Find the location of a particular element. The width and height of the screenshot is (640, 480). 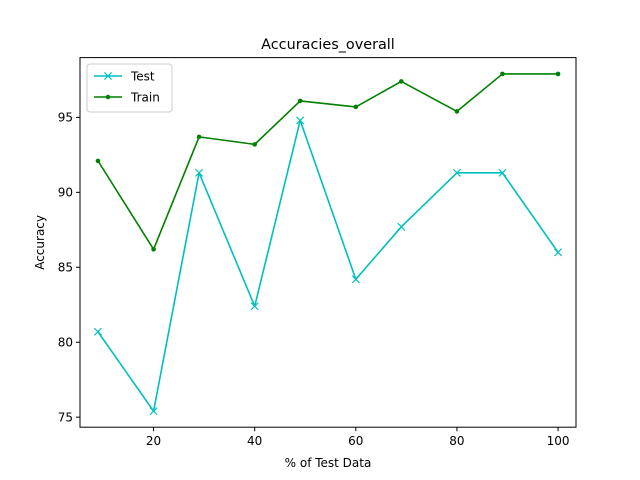

x-tick-label: 80 is located at coordinates (456, 441).